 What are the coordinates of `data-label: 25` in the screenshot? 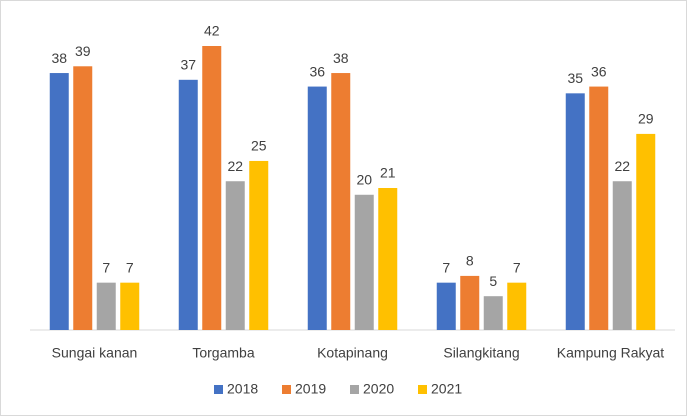 It's located at (259, 146).